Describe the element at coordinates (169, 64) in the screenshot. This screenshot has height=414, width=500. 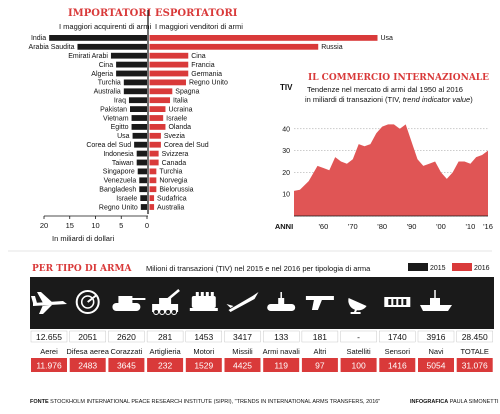
I see `export-bar-francia` at that location.